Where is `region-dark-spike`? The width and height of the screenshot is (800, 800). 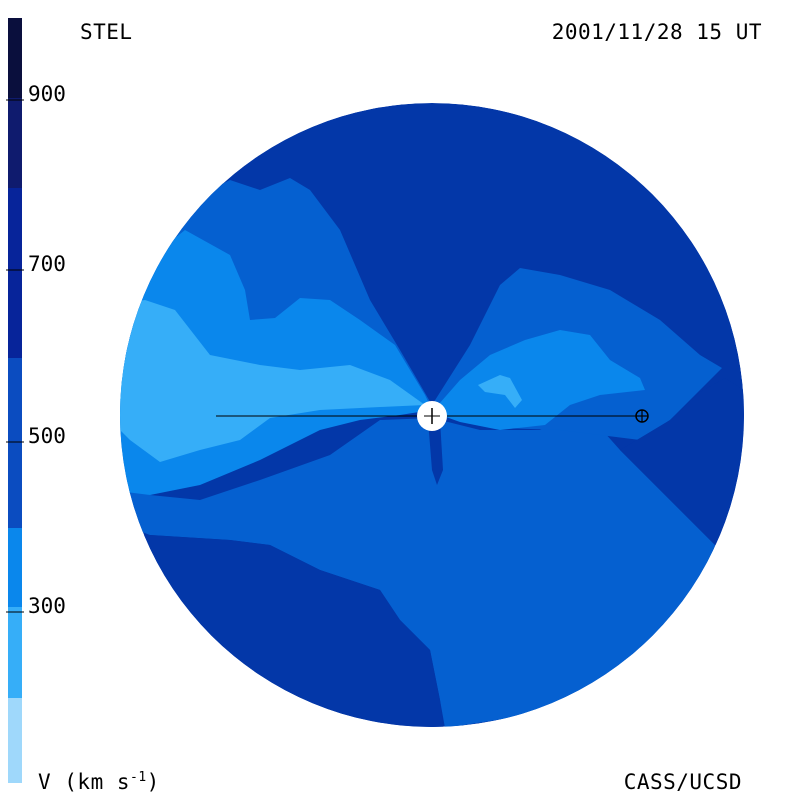
region-dark-spike is located at coordinates (435, 452).